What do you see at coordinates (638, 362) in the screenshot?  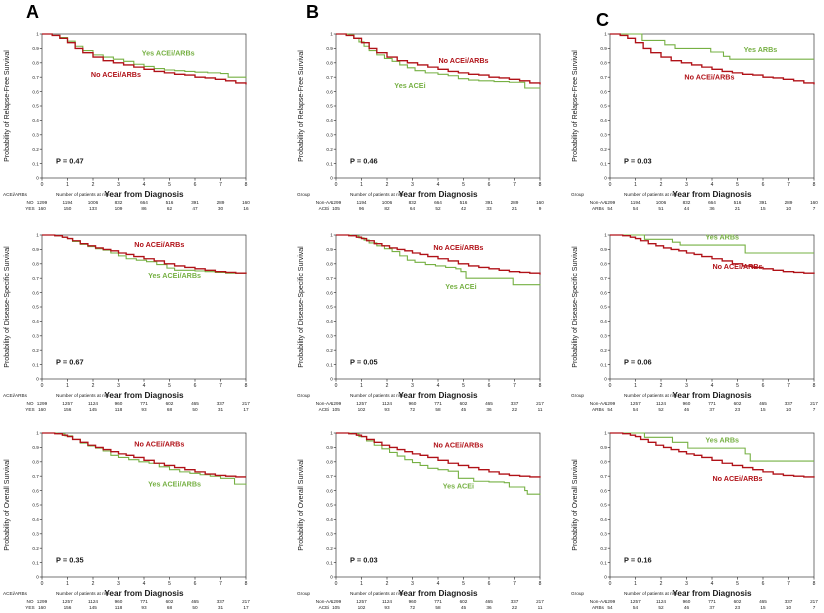 I see `p-value: P = 0.06` at bounding box center [638, 362].